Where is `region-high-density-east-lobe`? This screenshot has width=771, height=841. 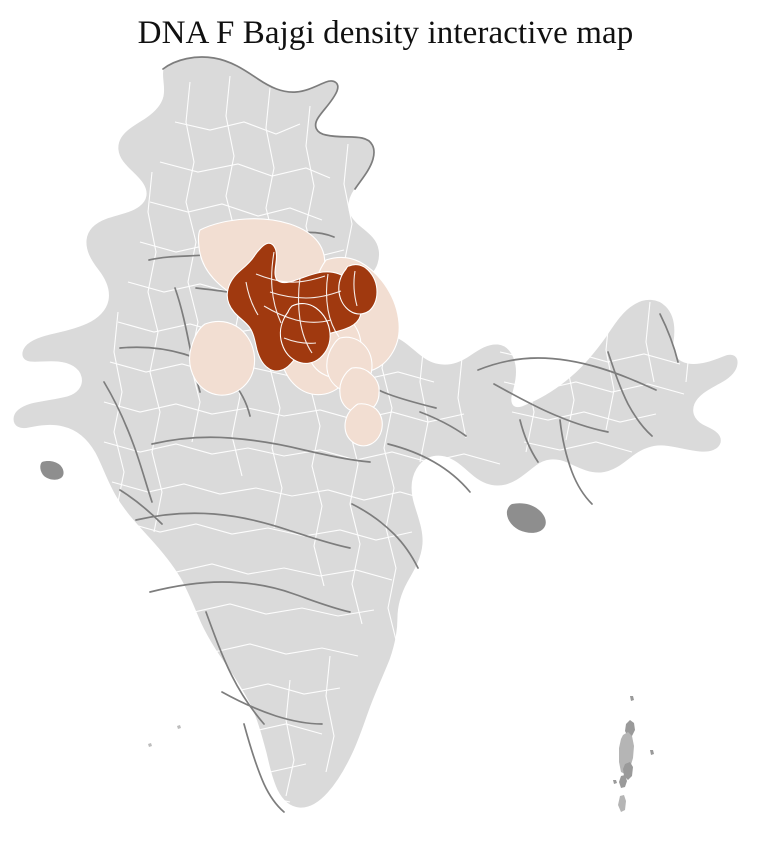 region-high-density-east-lobe is located at coordinates (358, 289).